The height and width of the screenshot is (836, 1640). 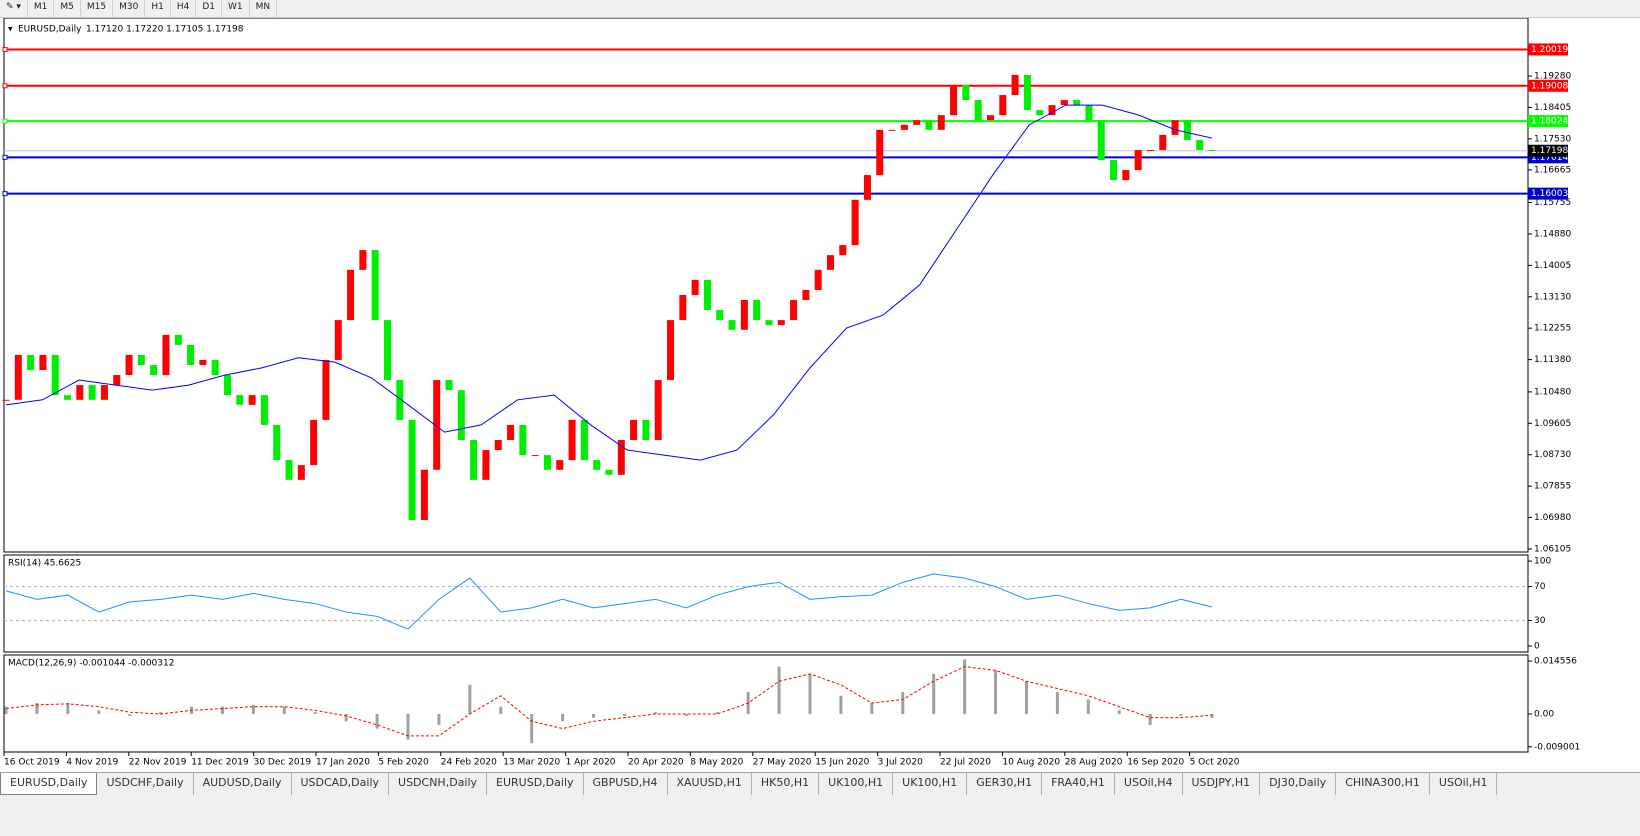 I want to click on x-tick-label: 8 May 2020, so click(x=716, y=763).